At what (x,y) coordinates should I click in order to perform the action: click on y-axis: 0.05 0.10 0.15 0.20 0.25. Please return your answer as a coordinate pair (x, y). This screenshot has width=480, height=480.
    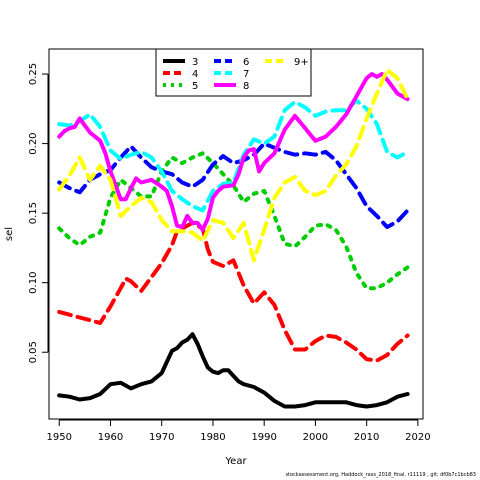
    Looking at the image, I should click on (38, 213).